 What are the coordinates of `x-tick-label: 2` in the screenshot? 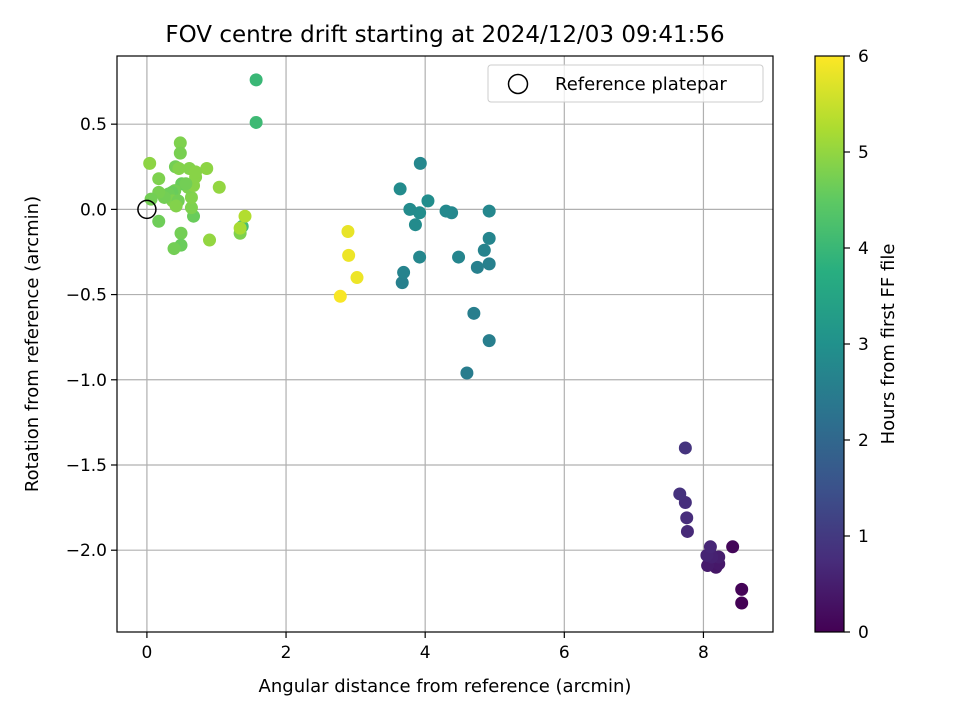 It's located at (286, 653).